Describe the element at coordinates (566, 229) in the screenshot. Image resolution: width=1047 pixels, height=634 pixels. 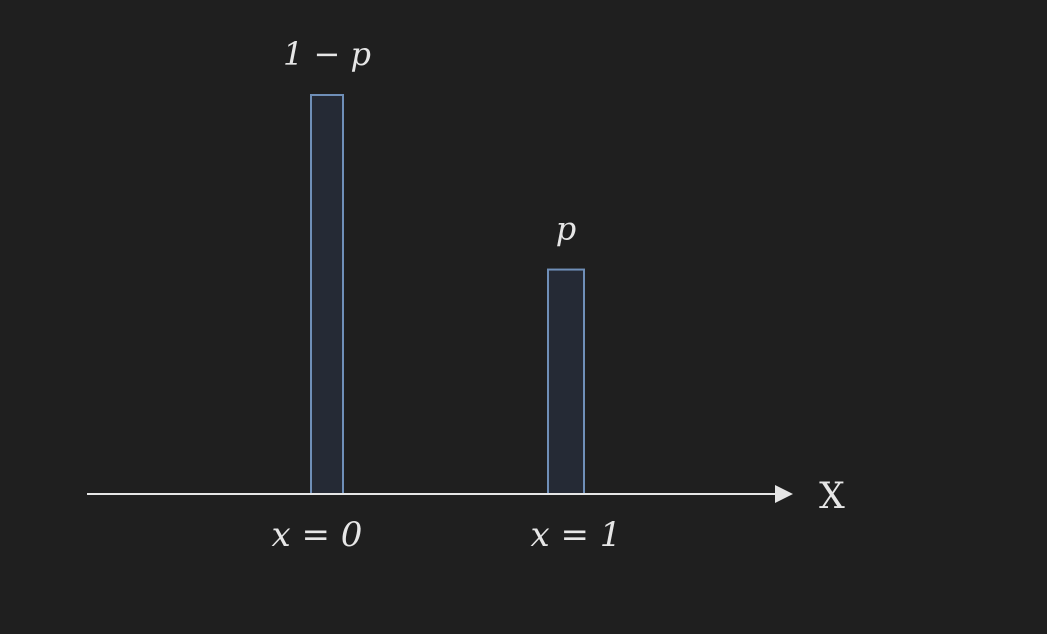
I see `bar-value-label-1: p` at that location.